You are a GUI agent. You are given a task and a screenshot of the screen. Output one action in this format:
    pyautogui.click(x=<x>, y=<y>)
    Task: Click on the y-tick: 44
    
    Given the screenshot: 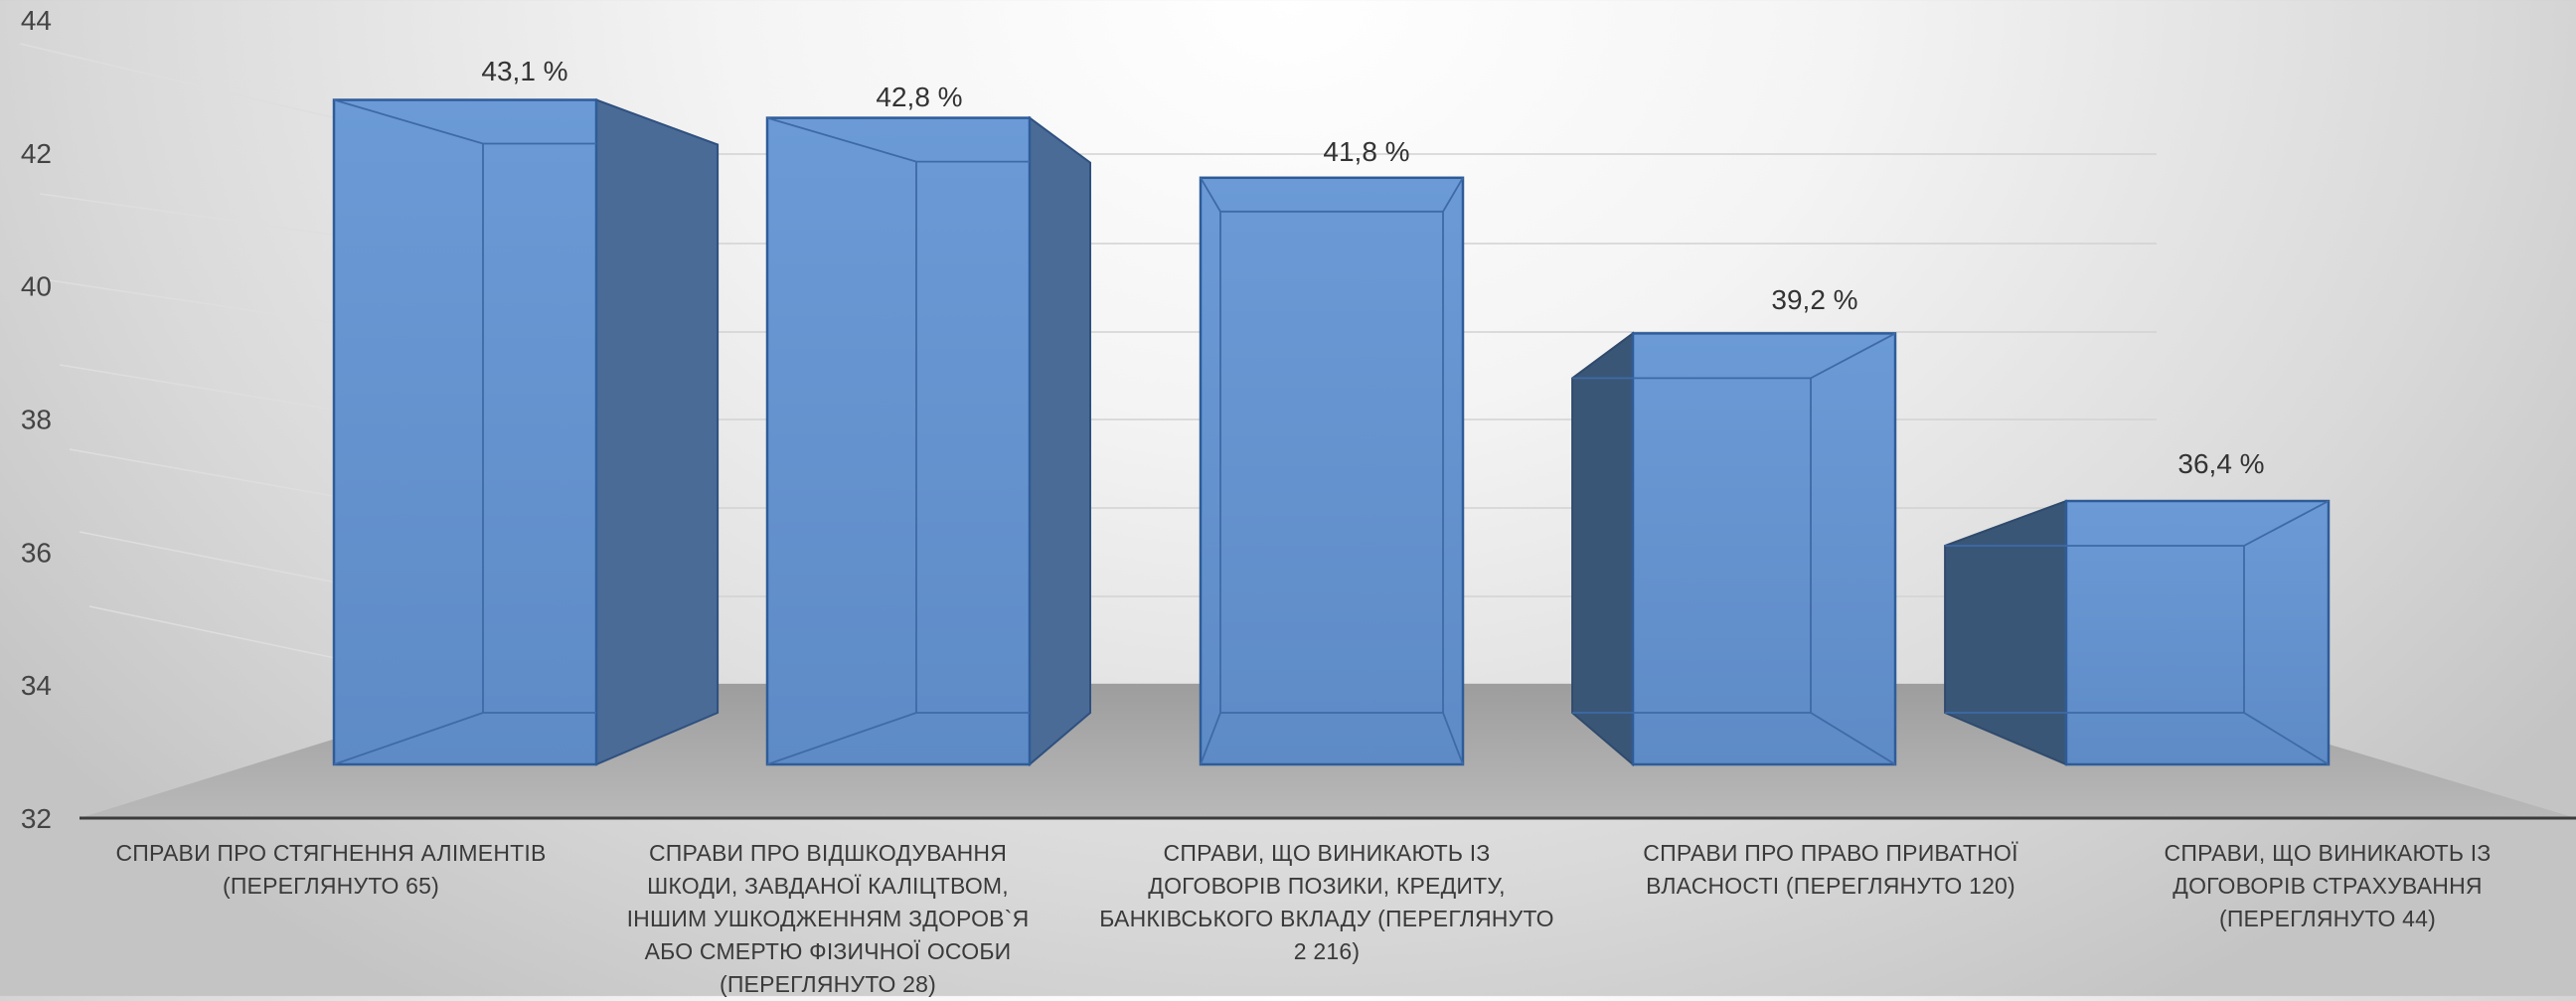 What is the action you would take?
    pyautogui.click(x=36, y=21)
    